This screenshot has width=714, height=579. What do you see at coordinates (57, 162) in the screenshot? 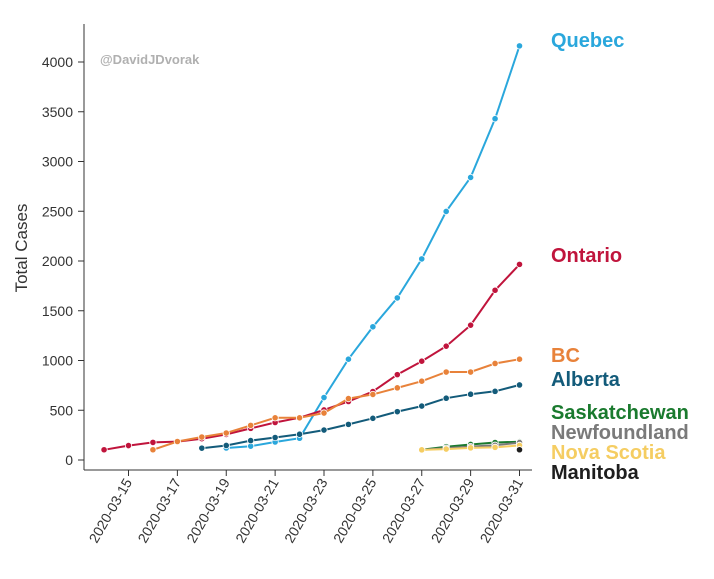
I see `y-tick-label: 3000` at bounding box center [57, 162].